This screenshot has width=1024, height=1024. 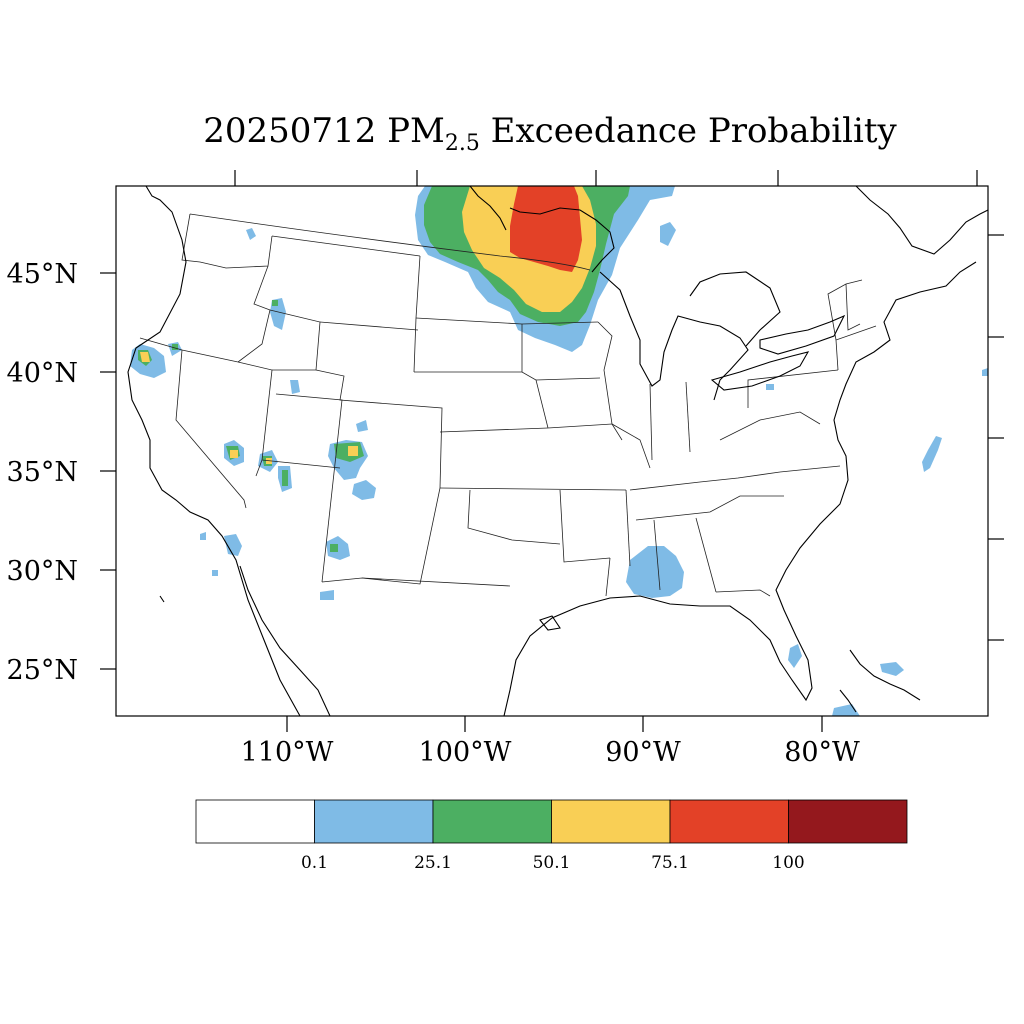 I want to click on colorbar: 0.1 25.1 50.1 75.1 100, so click(x=551, y=836).